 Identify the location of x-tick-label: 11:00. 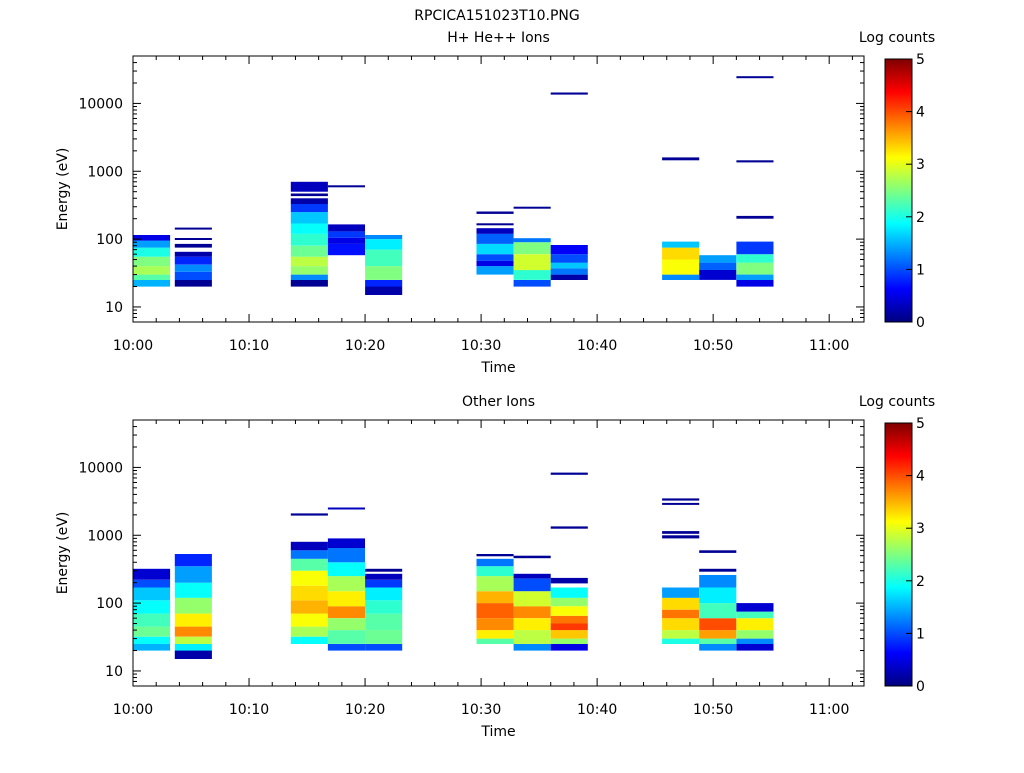
(829, 710).